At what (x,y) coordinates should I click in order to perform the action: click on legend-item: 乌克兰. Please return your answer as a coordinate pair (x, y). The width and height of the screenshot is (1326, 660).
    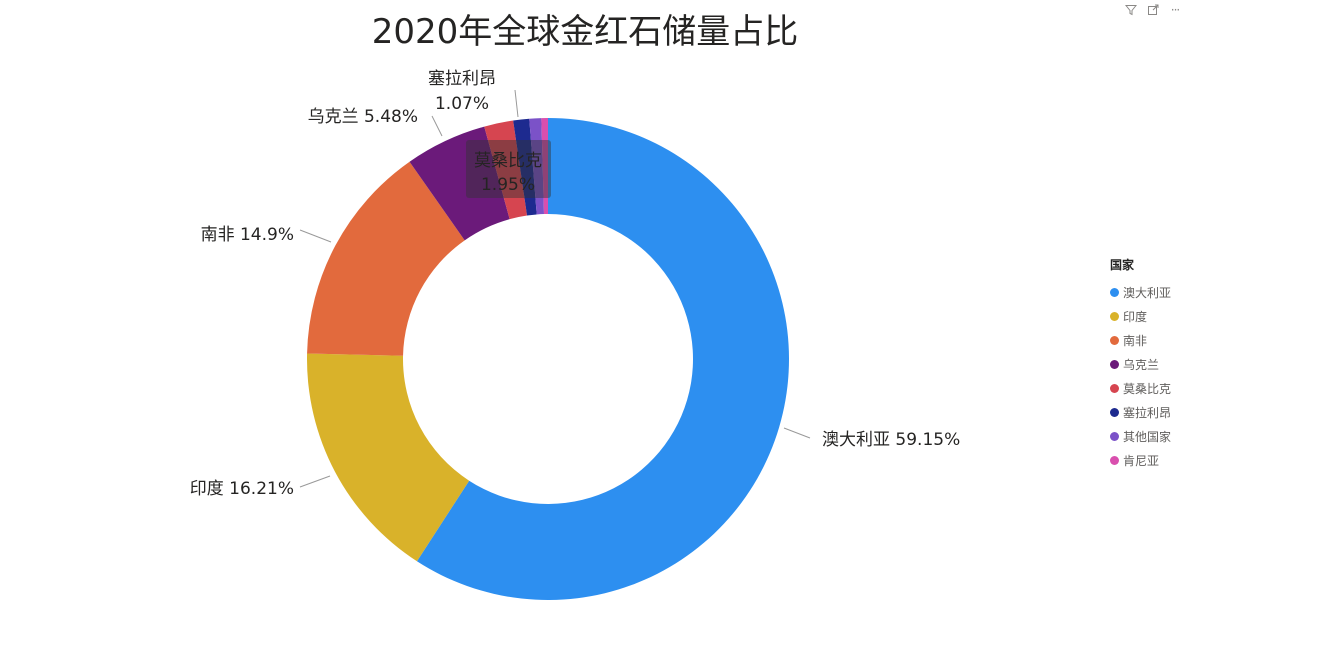
    Looking at the image, I should click on (1140, 364).